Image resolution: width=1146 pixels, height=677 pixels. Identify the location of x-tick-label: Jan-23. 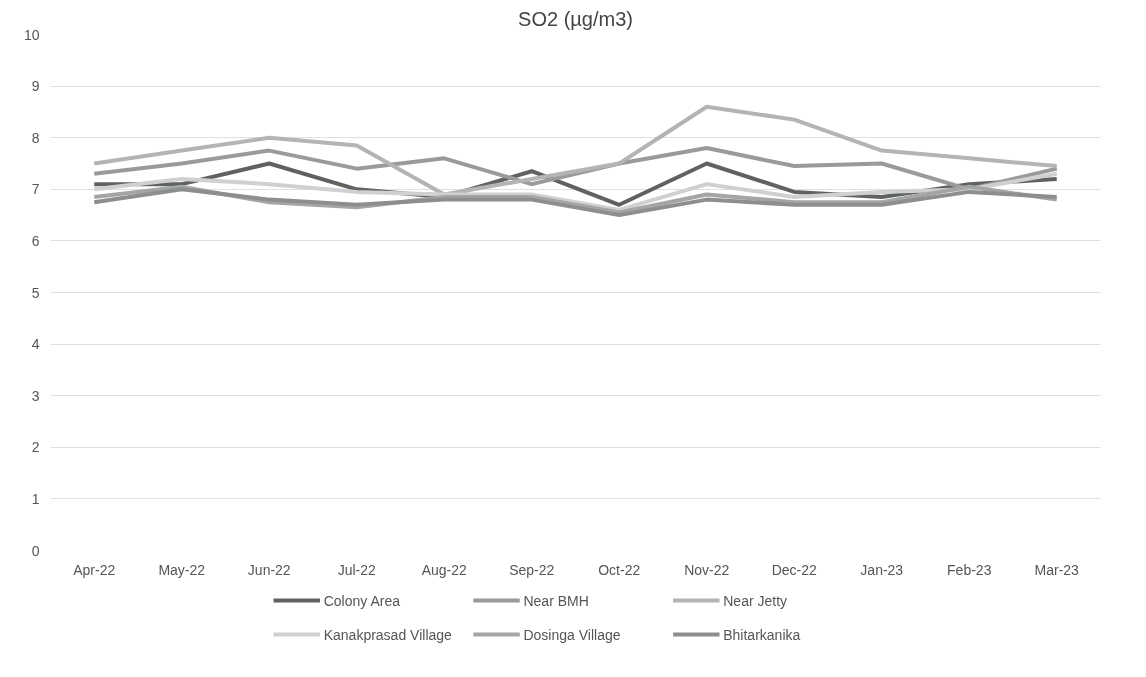
(882, 569).